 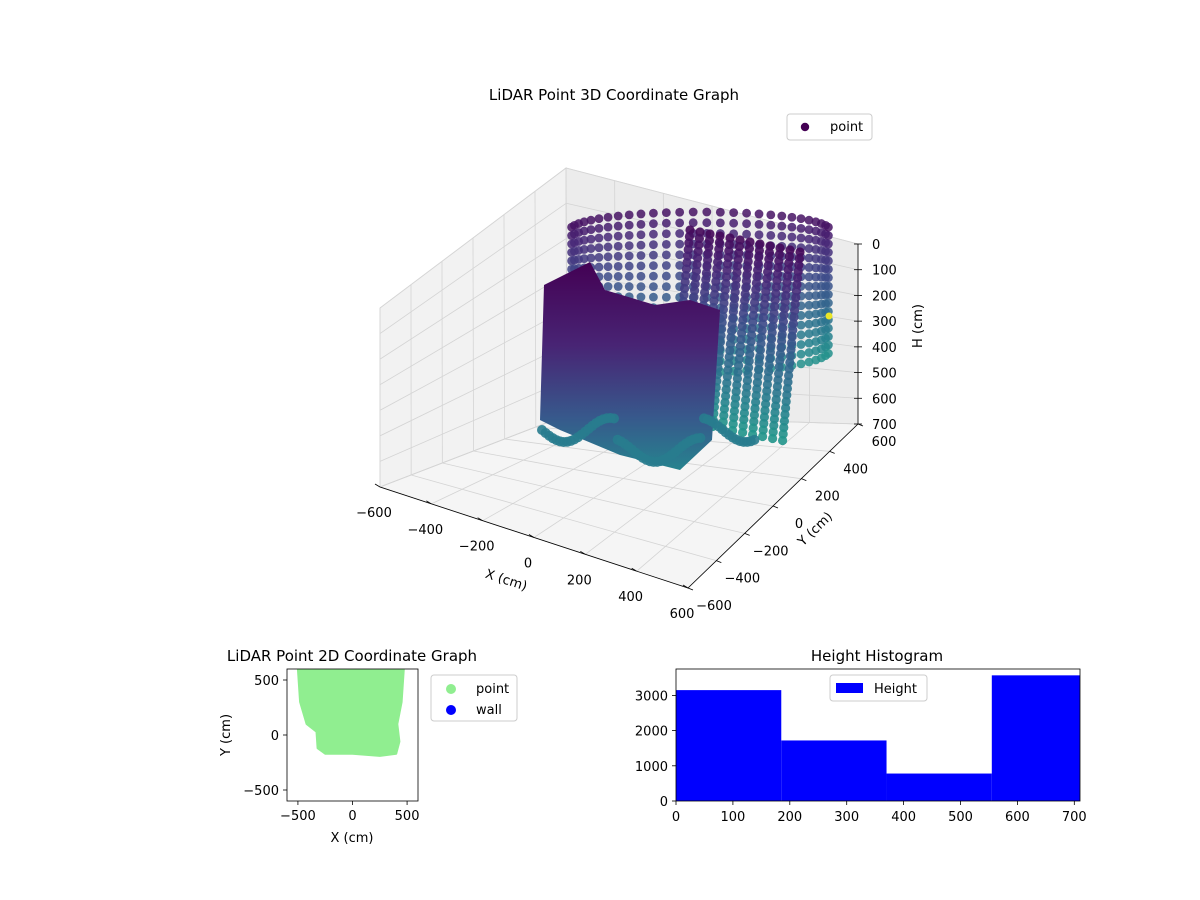 I want to click on legend-3d: point, so click(x=829, y=127).